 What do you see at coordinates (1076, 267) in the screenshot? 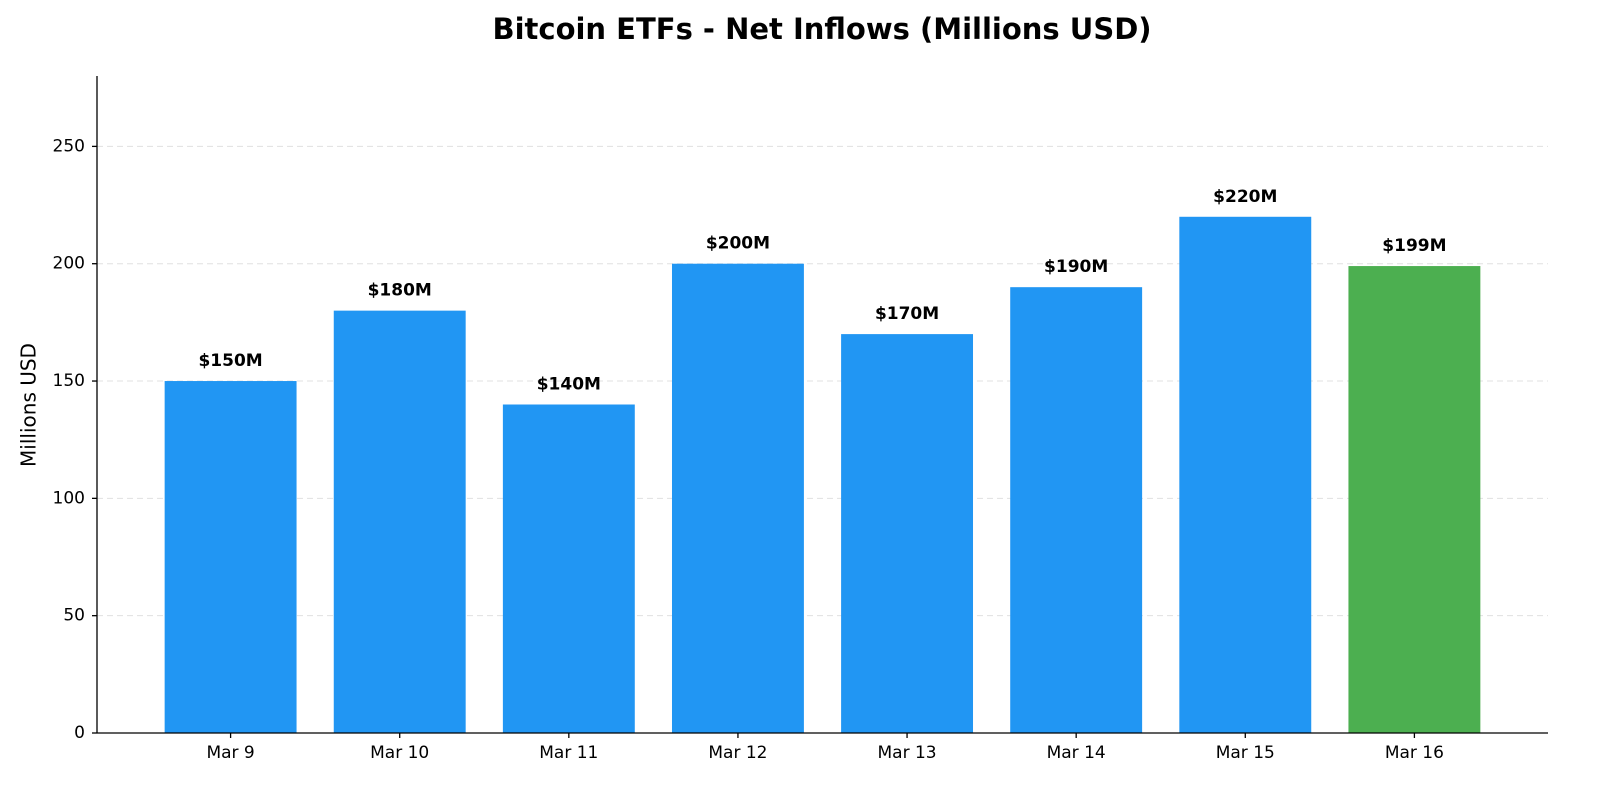
I see `value-label: $190M` at bounding box center [1076, 267].